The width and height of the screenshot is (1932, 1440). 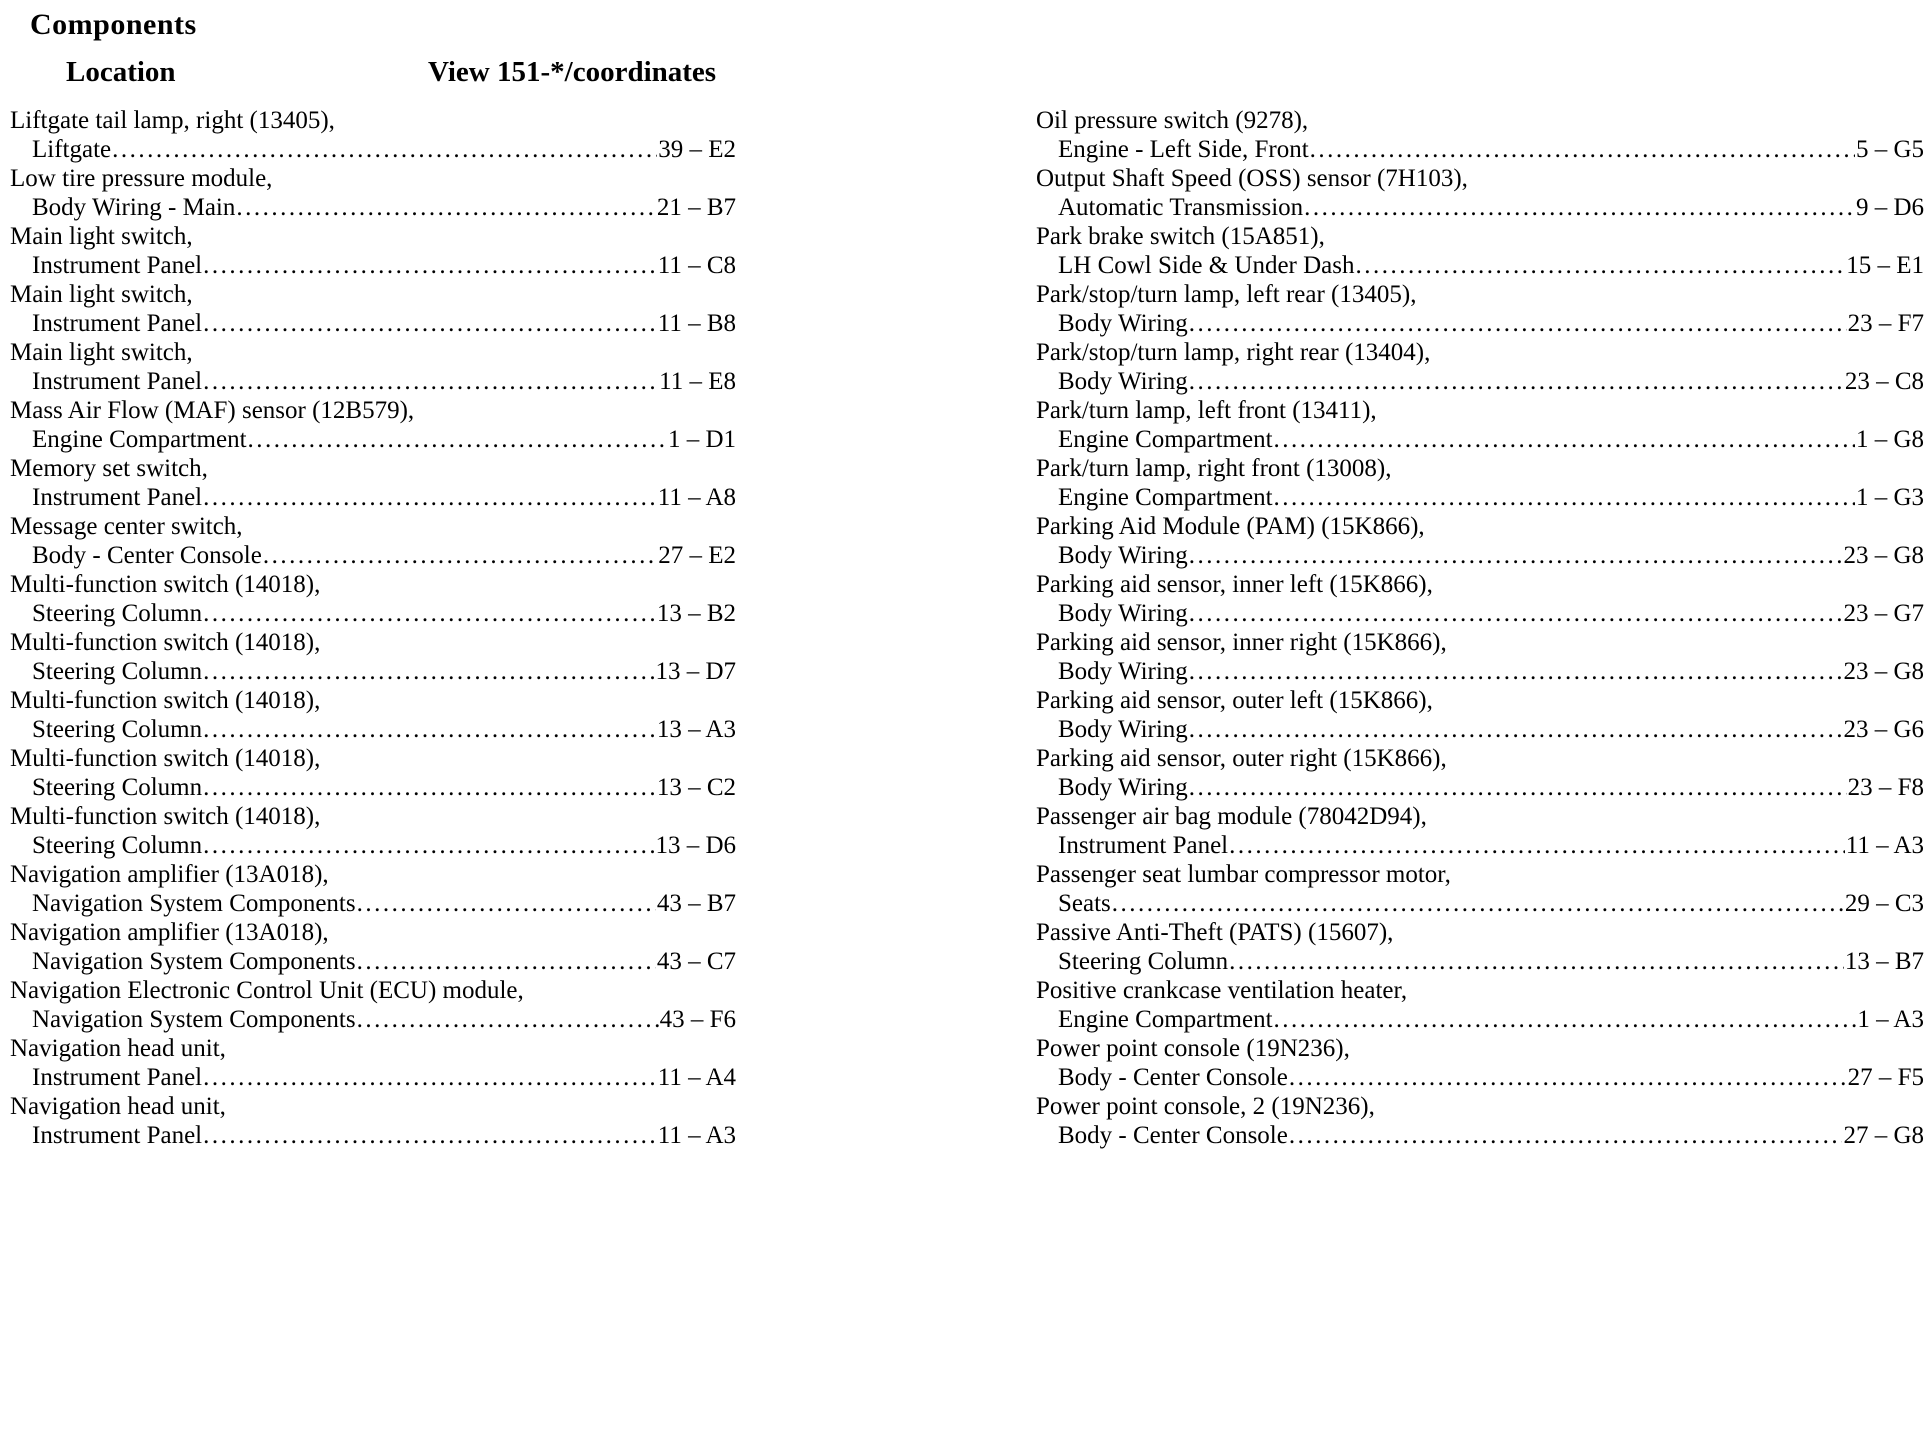 I want to click on component-name: Liftgate tail lamp, right (13405),, so click(x=172, y=120).